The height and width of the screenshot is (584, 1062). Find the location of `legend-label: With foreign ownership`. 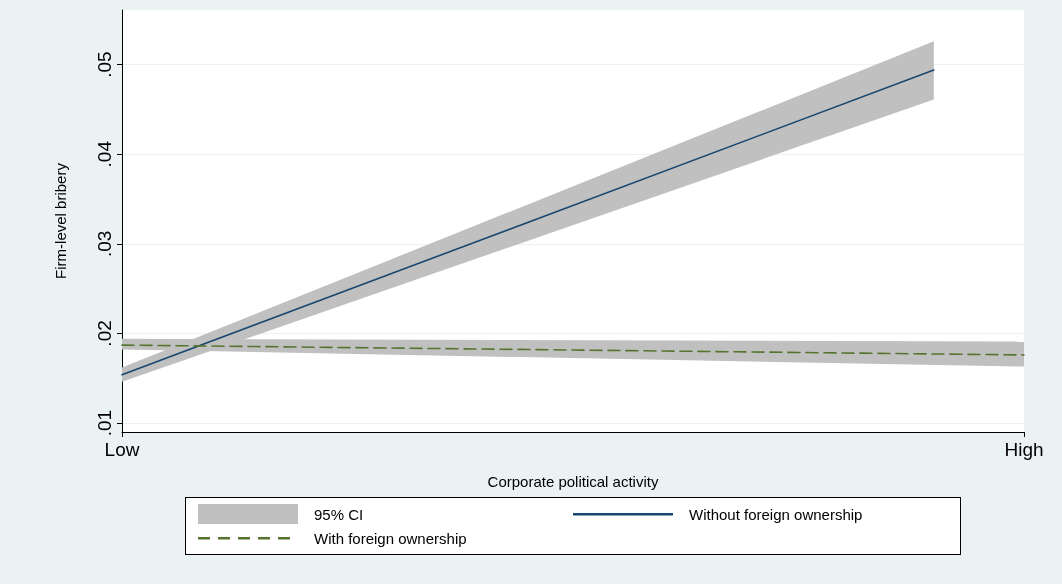

legend-label: With foreign ownership is located at coordinates (390, 538).